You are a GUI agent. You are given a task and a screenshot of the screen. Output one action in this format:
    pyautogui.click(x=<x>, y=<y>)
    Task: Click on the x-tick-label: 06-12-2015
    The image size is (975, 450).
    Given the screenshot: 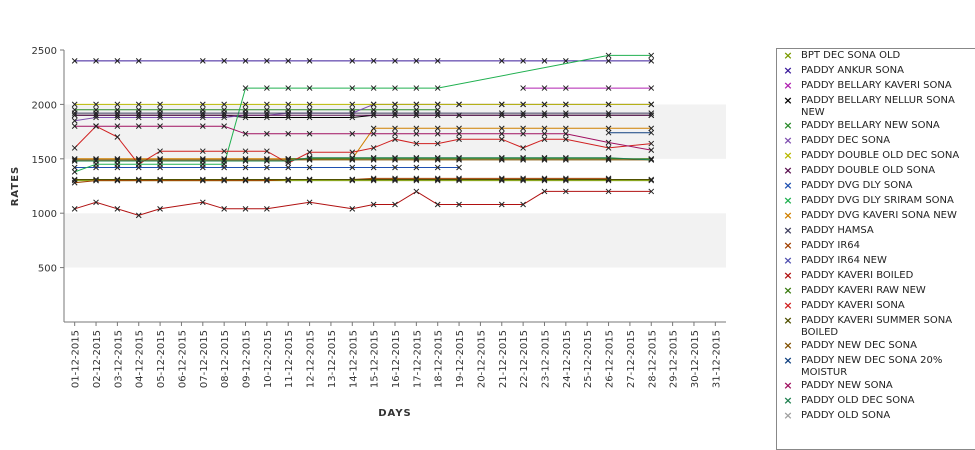 What is the action you would take?
    pyautogui.click(x=182, y=359)
    